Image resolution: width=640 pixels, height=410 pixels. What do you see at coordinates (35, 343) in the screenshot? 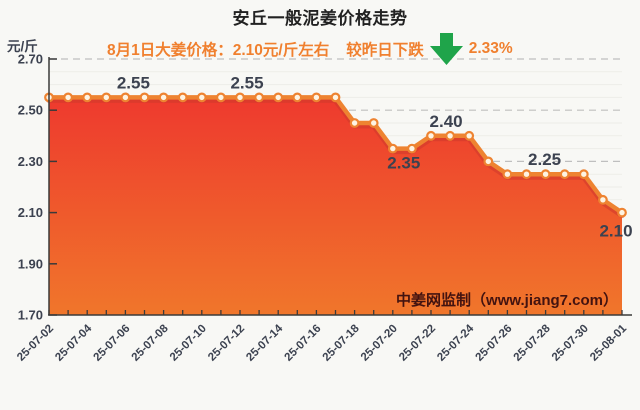
I see `x-axis-label: 25-07-02` at bounding box center [35, 343].